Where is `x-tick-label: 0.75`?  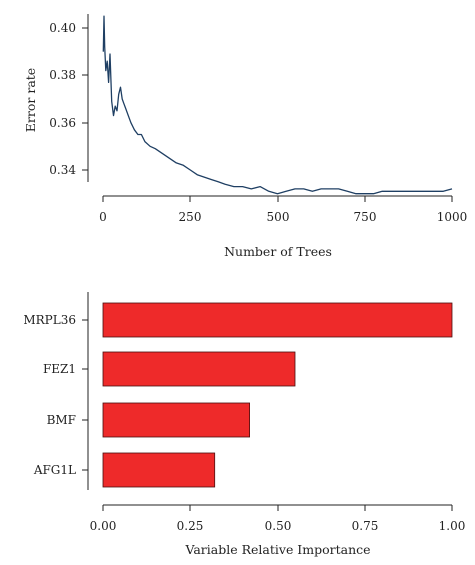
x-tick-label: 0.75 is located at coordinates (365, 526).